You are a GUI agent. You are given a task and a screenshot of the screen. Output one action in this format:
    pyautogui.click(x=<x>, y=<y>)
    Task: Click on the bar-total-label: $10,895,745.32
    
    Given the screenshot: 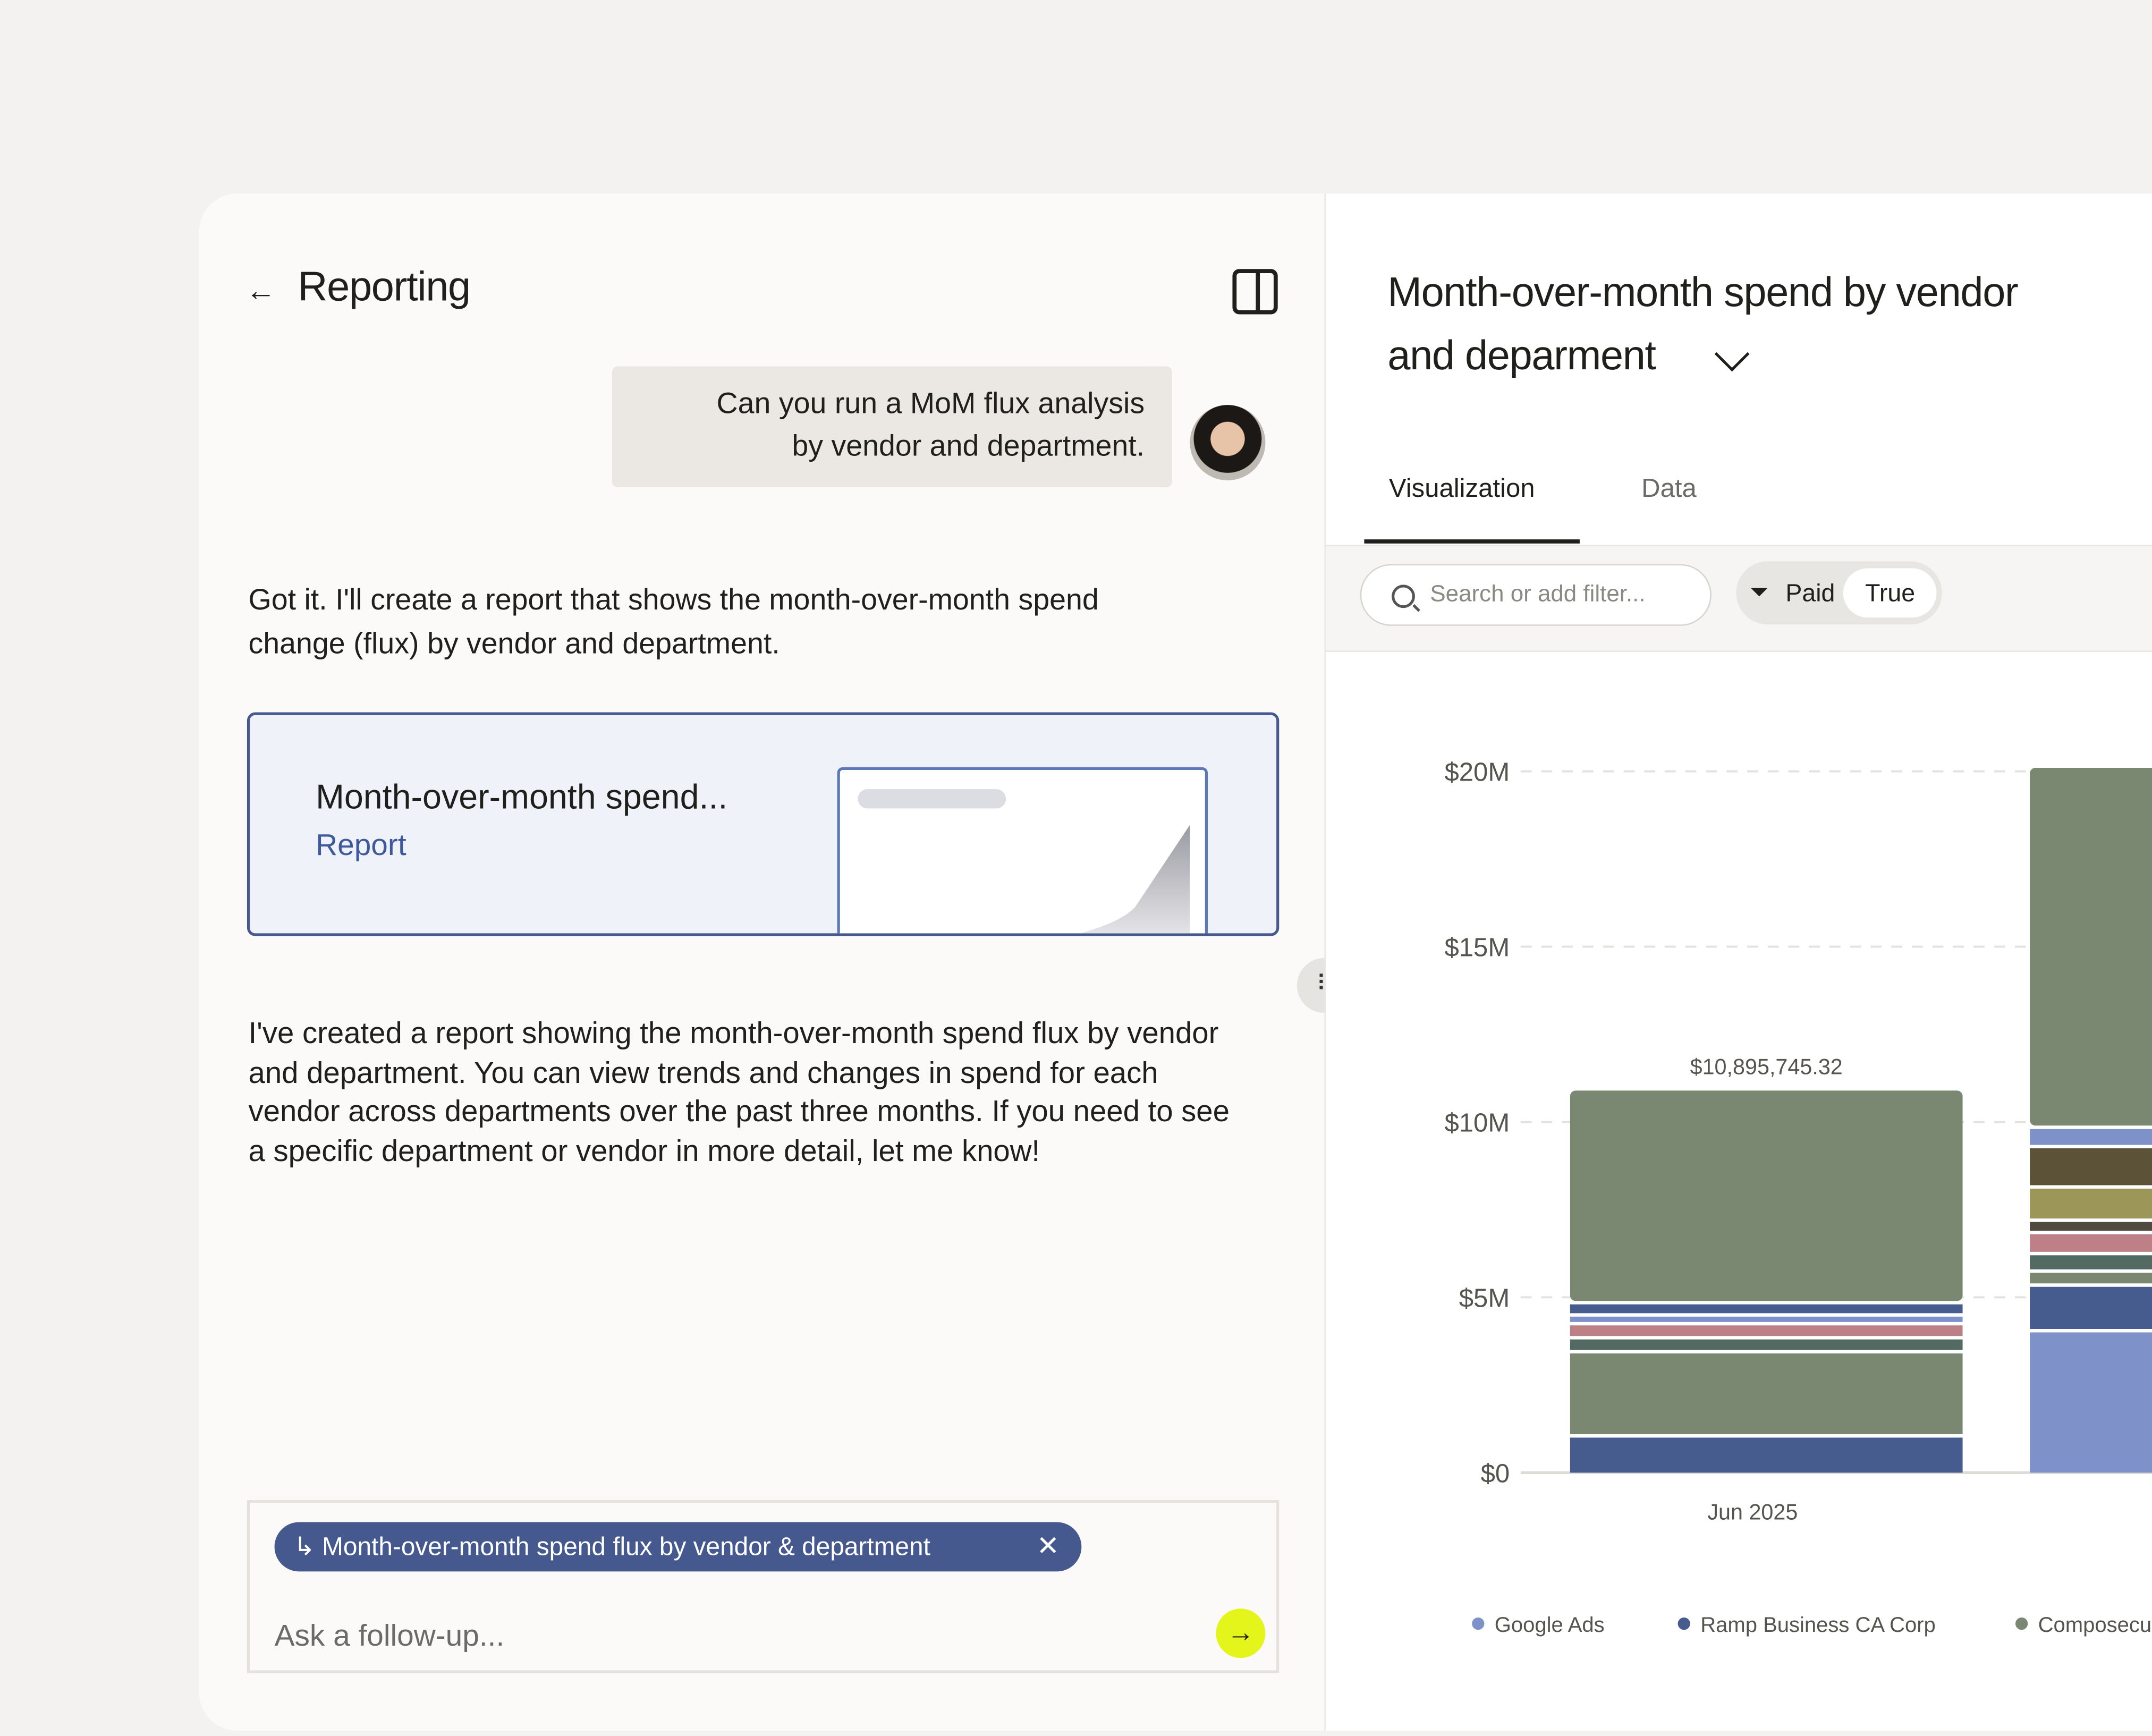 What is the action you would take?
    pyautogui.click(x=1766, y=1066)
    